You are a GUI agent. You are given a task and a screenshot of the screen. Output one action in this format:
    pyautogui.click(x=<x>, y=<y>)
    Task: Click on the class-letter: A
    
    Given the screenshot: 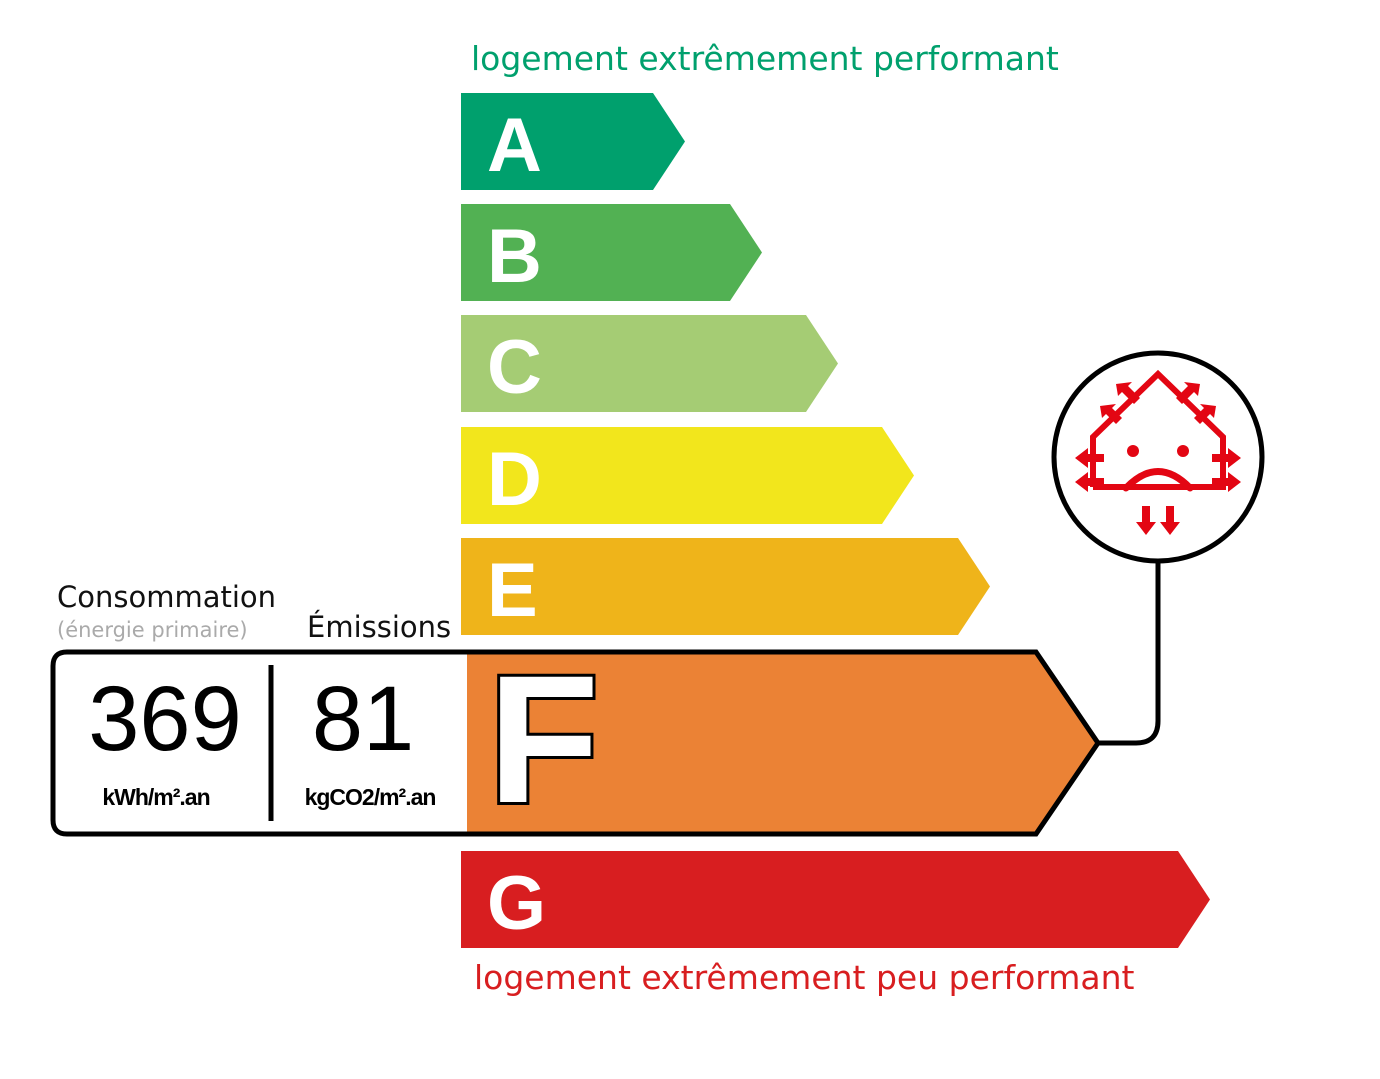 What is the action you would take?
    pyautogui.click(x=514, y=145)
    